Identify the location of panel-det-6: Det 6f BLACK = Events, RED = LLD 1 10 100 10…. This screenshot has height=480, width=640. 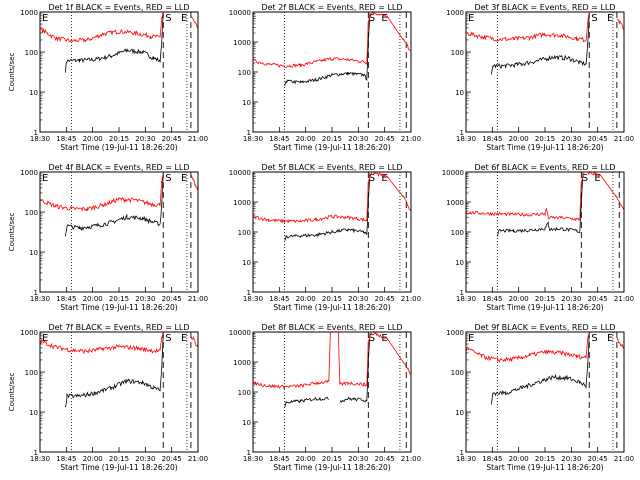
(538, 237).